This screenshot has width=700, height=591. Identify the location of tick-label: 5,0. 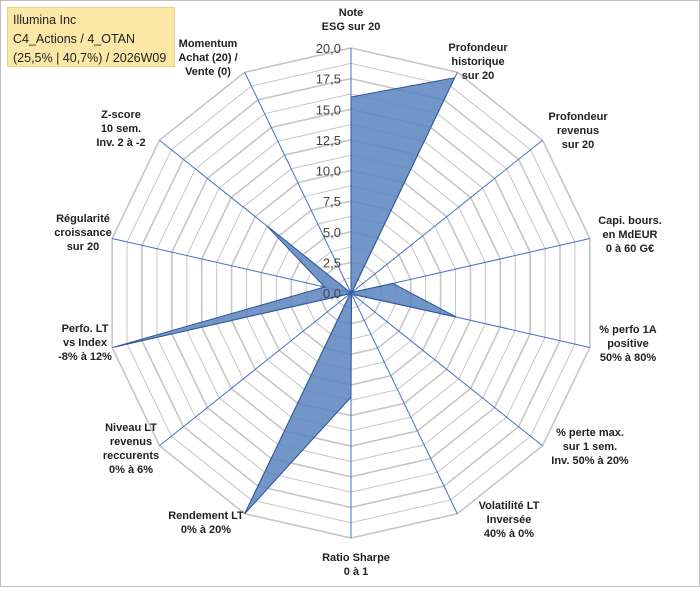
(332, 232).